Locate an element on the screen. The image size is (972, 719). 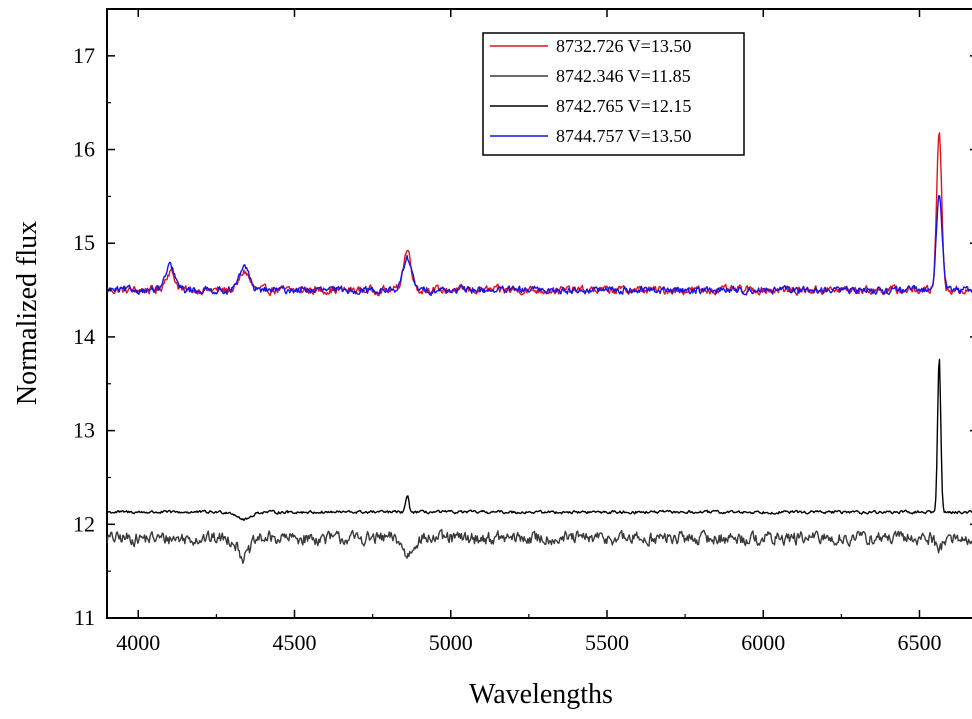
y-tick-label: 17 is located at coordinates (84, 55).